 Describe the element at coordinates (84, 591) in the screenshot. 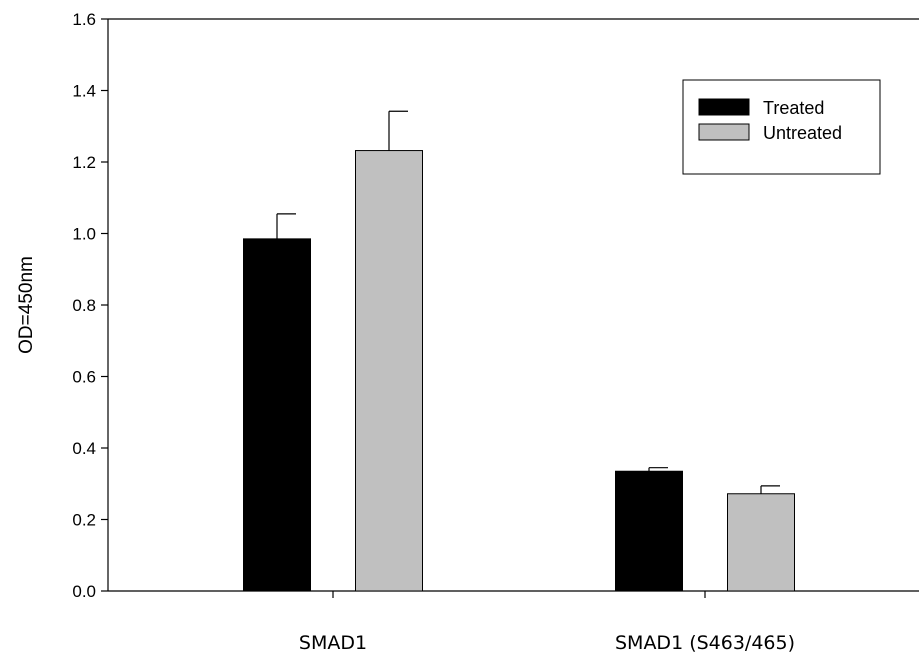

I see `y-tick-label: 0.0` at that location.